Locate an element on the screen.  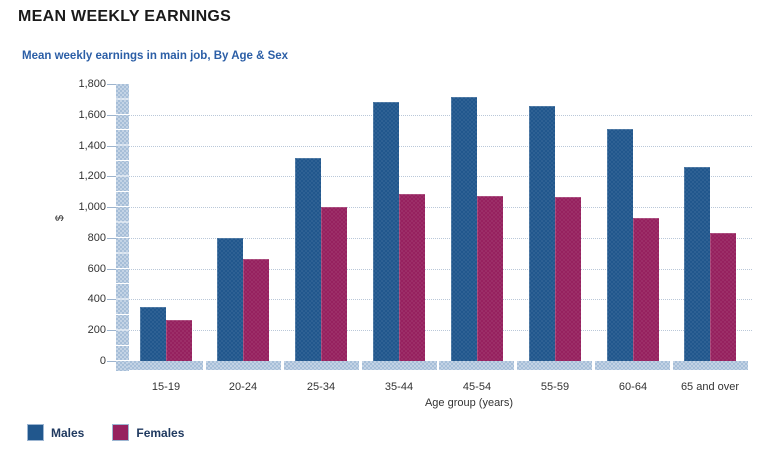
x-tick-label: 15-19 is located at coordinates (166, 387).